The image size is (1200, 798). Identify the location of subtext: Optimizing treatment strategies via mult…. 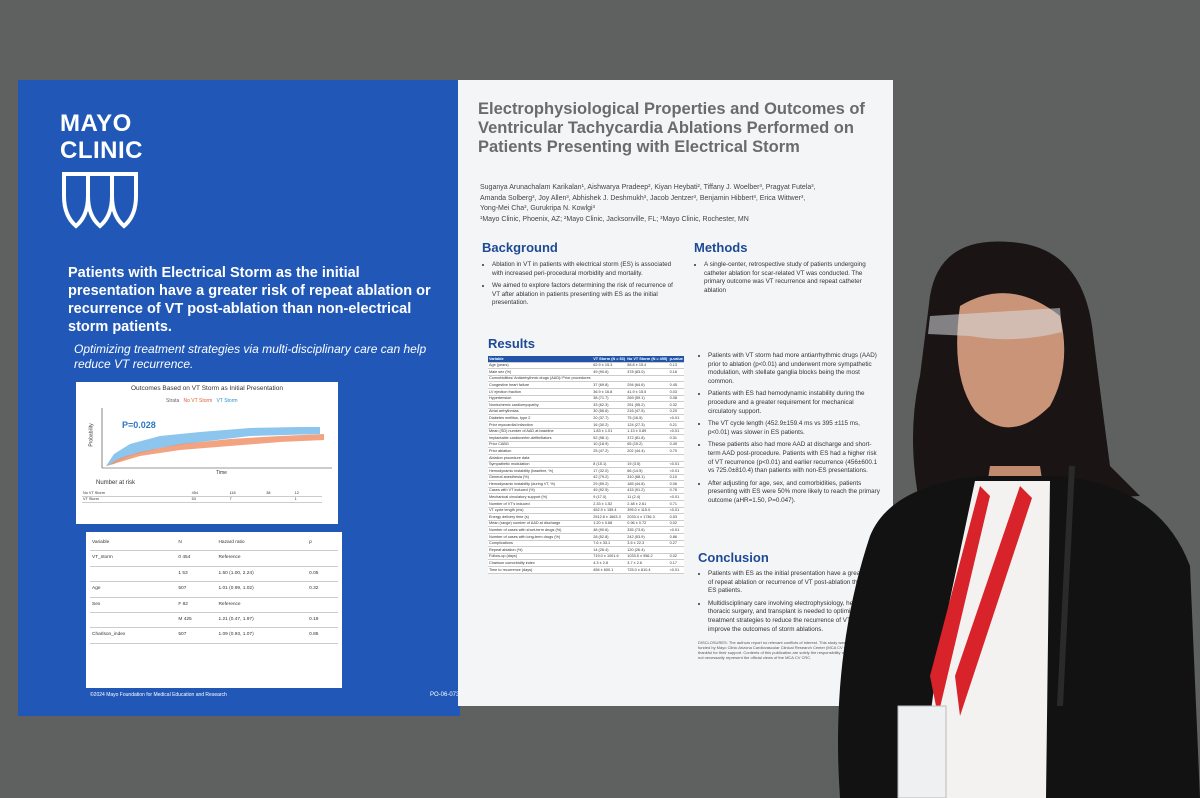
(250, 356).